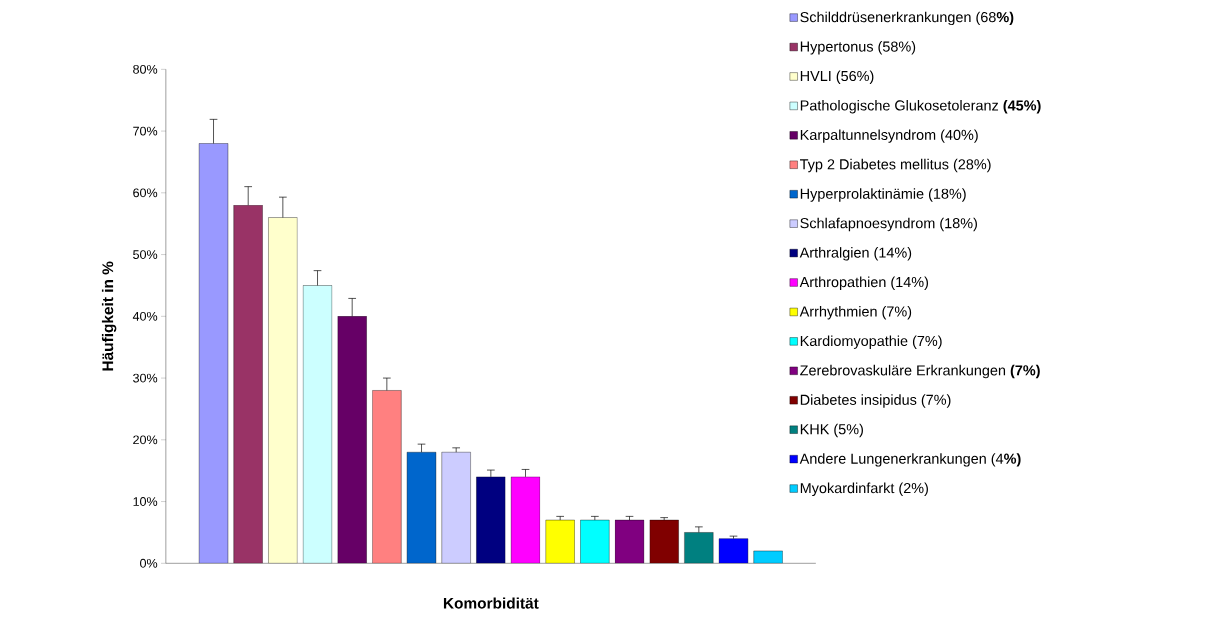  Describe the element at coordinates (145, 440) in the screenshot. I see `y-tick-label: 20%` at that location.